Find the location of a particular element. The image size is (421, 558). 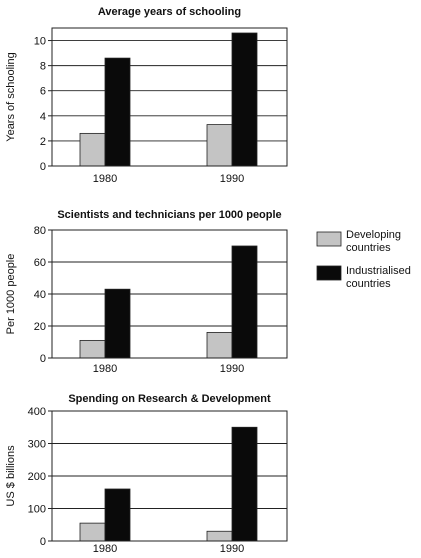

chart-title: Spending on Research & Development is located at coordinates (169, 399).